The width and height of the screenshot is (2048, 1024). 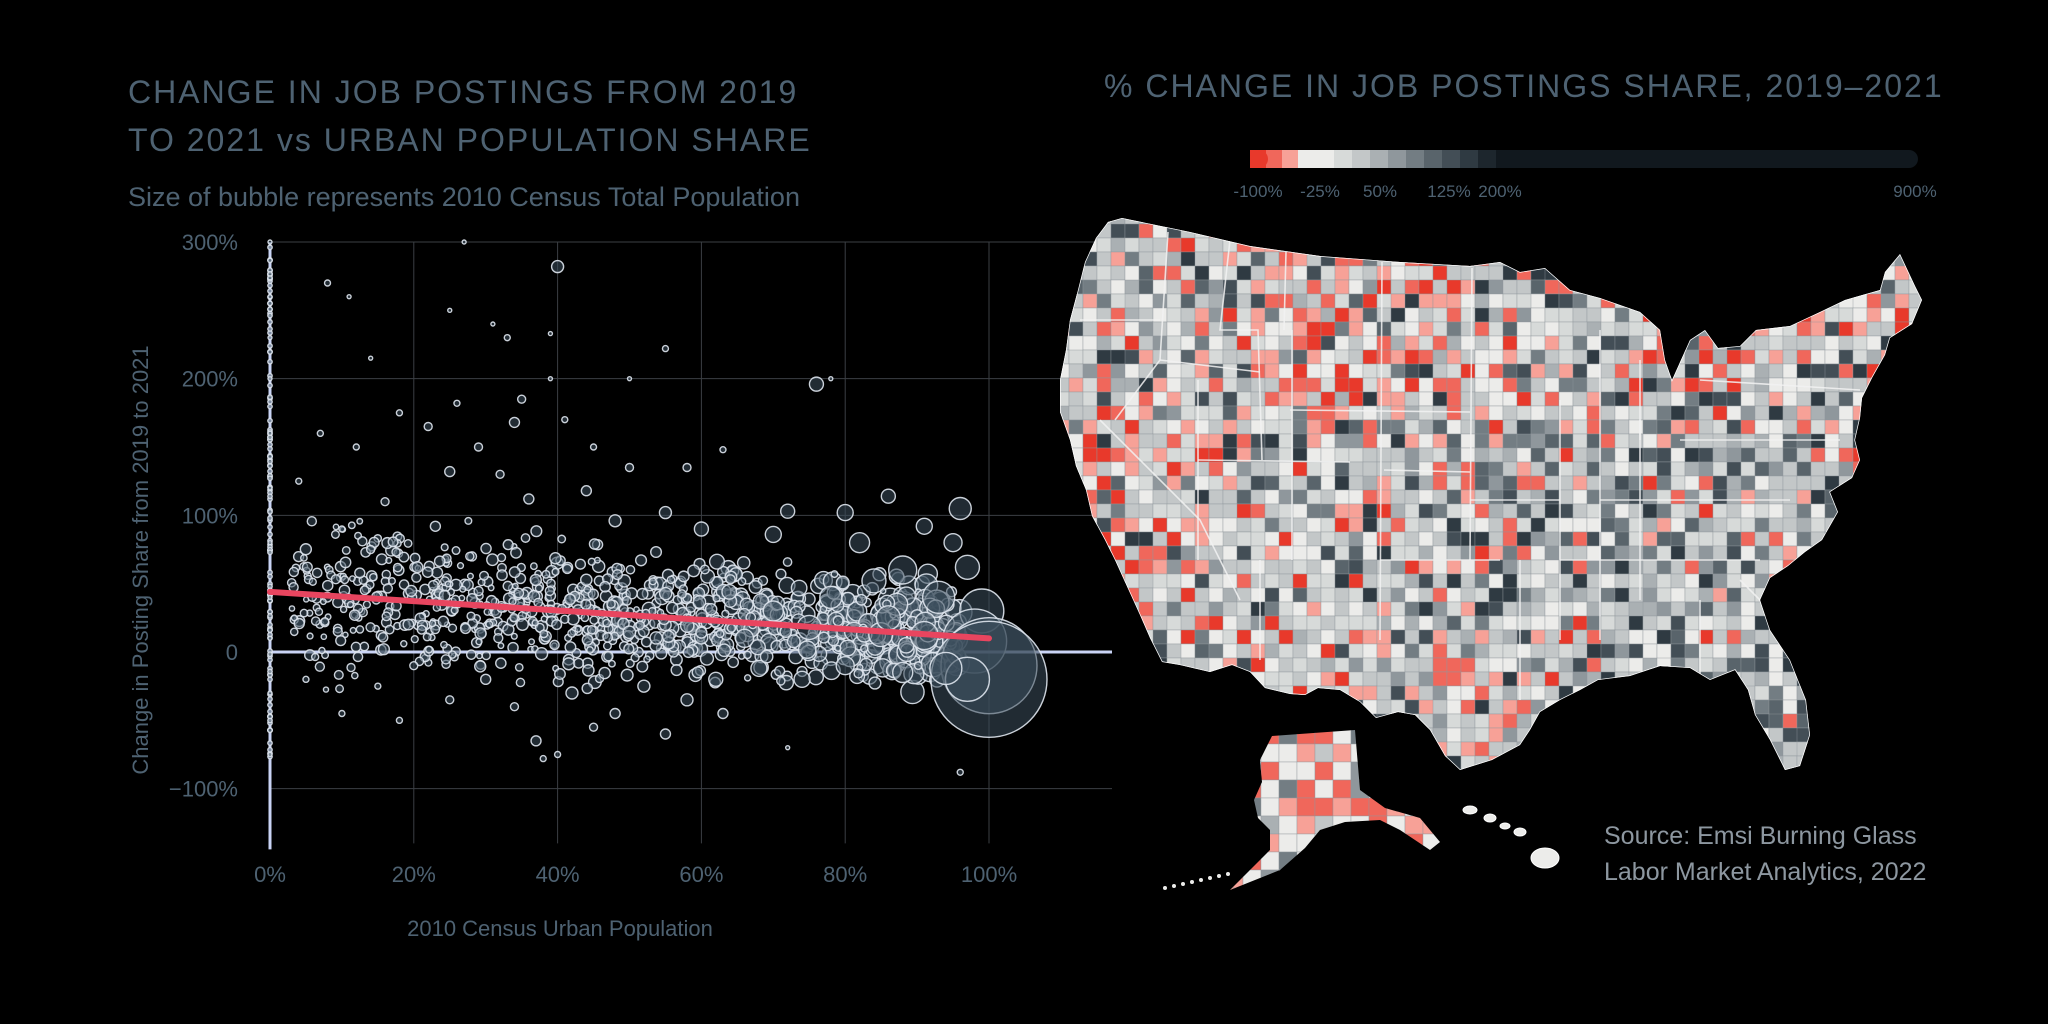 What do you see at coordinates (270, 874) in the screenshot?
I see `x-tick-label: 0%` at bounding box center [270, 874].